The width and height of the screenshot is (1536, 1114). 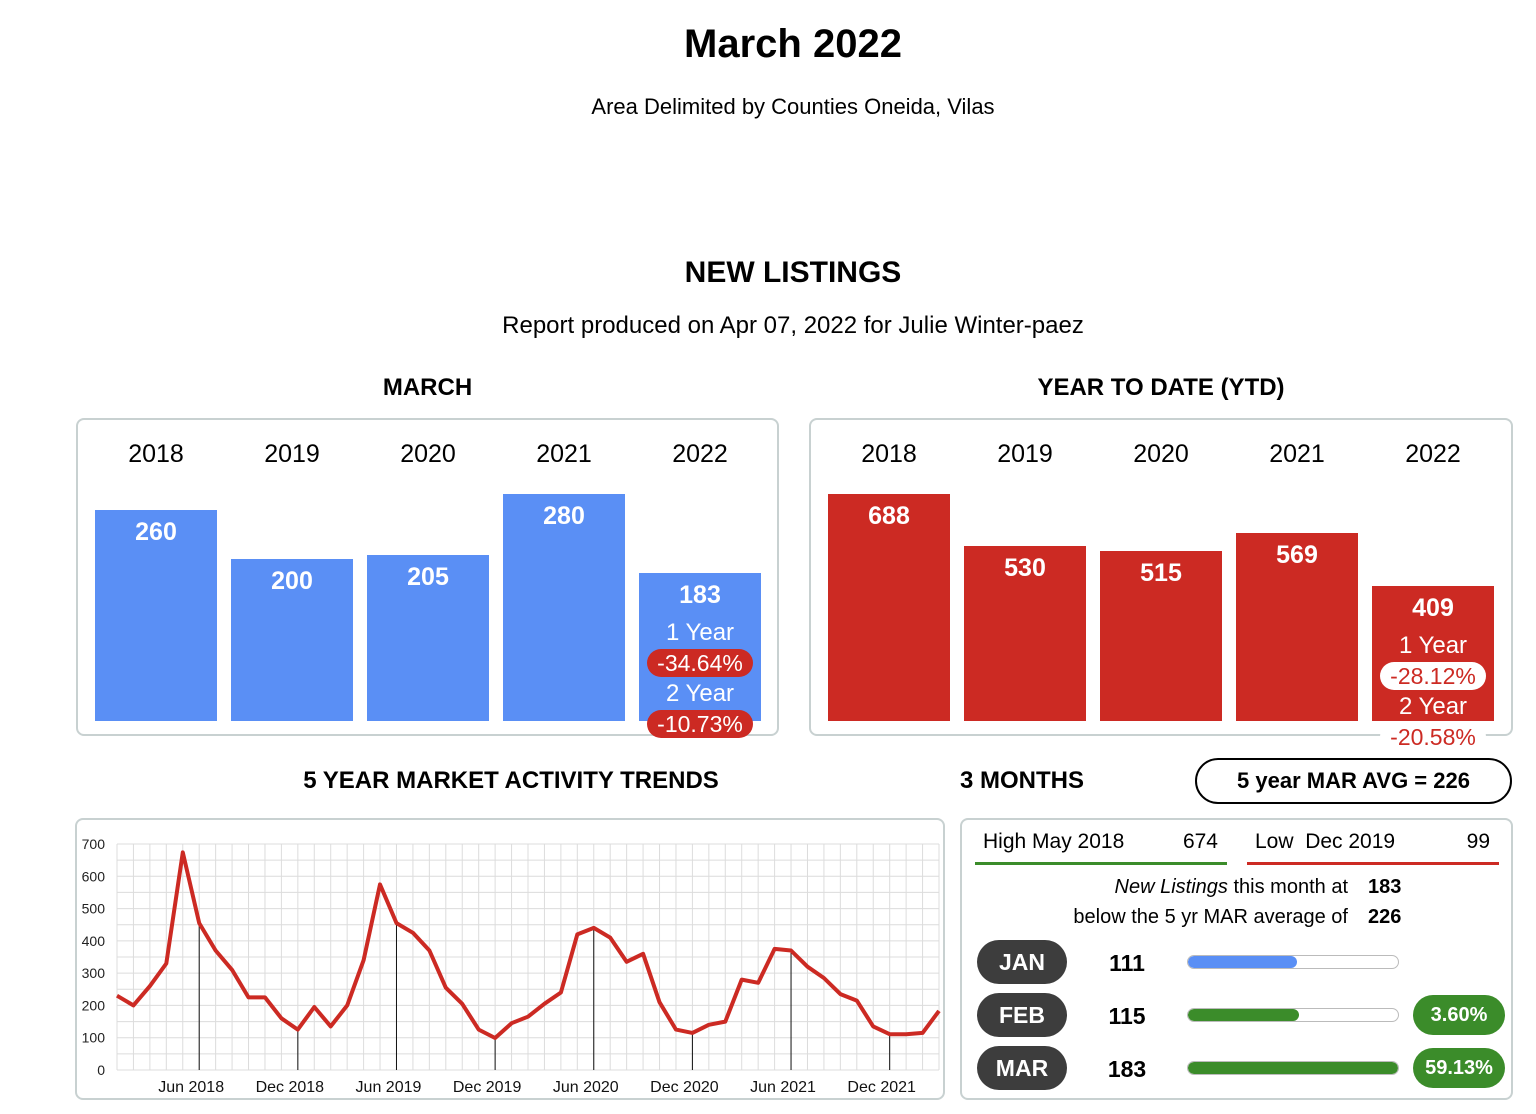 What do you see at coordinates (292, 580) in the screenshot?
I see `bar-value-label: 200` at bounding box center [292, 580].